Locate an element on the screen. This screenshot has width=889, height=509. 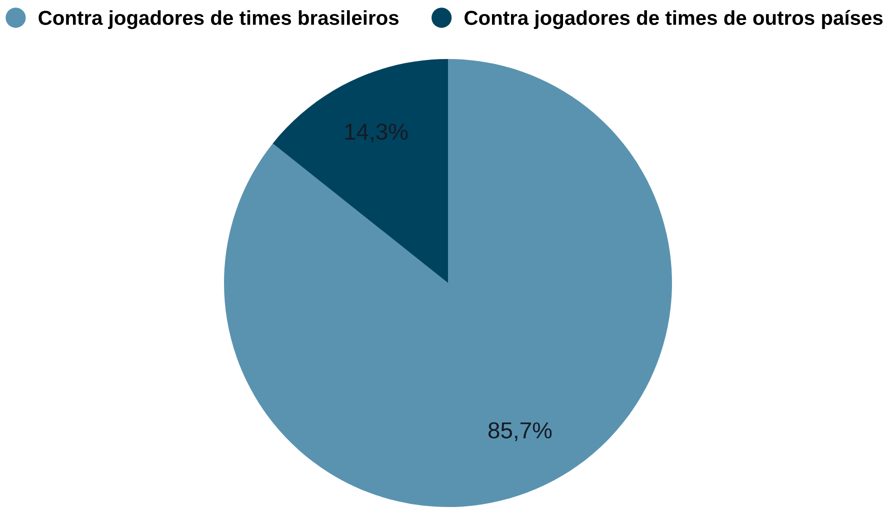
legend-label: Contra jogadores de times de outros países is located at coordinates (673, 20).